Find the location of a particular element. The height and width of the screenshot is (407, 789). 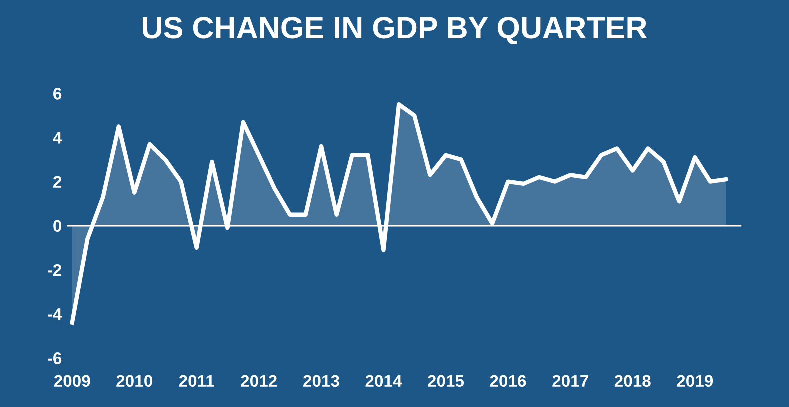

y-tick-label: -4 is located at coordinates (55, 314).